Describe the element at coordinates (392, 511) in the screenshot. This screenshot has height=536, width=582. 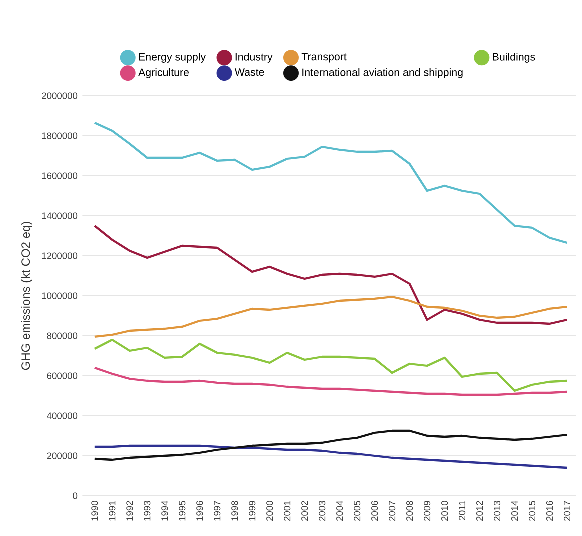
I see `x-tick-label: 2007` at that location.